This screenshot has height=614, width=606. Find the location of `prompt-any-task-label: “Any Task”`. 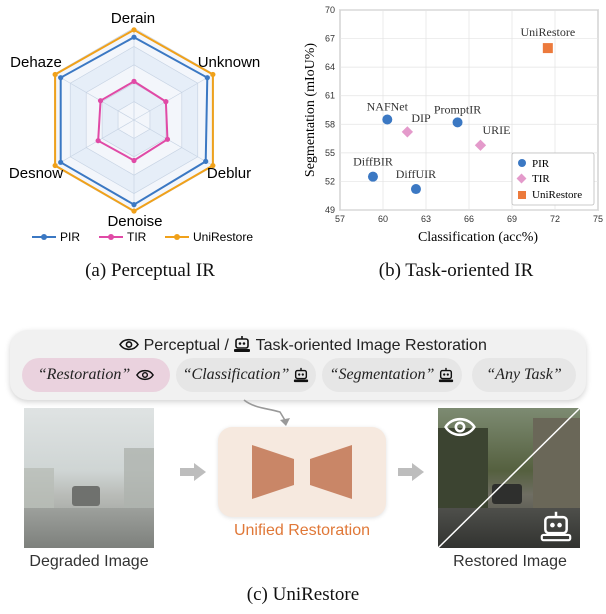

prompt-any-task-label: “Any Task” is located at coordinates (524, 374).